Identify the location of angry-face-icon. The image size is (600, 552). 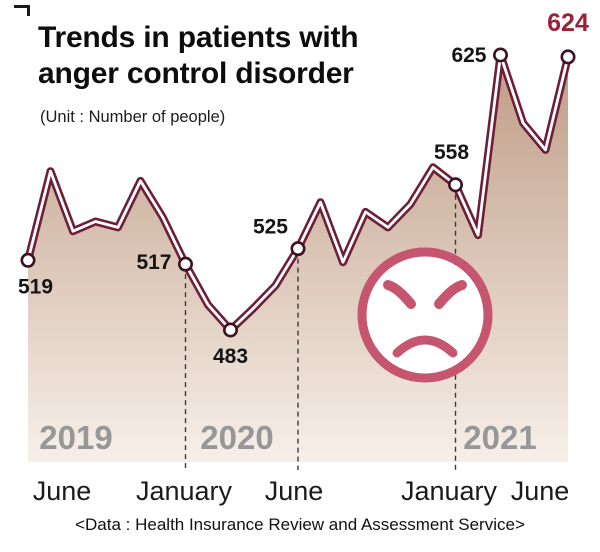
(425, 315).